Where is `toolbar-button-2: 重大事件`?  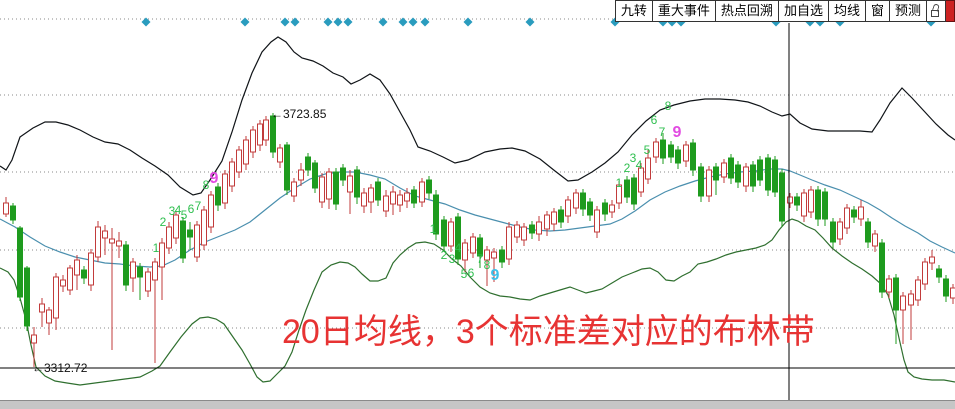 toolbar-button-2: 重大事件 is located at coordinates (683, 11).